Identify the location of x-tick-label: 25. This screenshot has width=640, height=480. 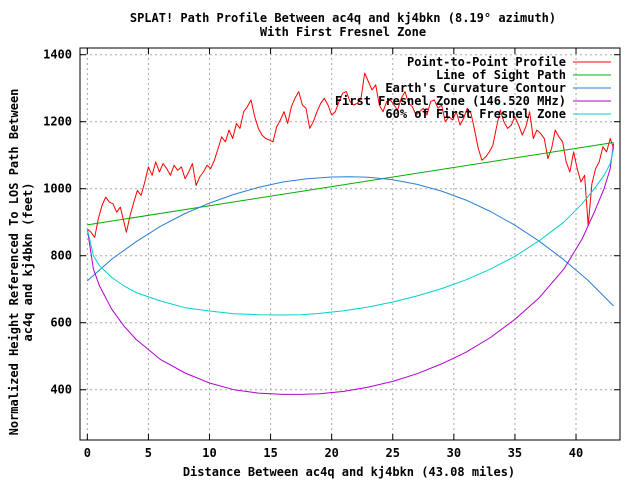
(393, 453).